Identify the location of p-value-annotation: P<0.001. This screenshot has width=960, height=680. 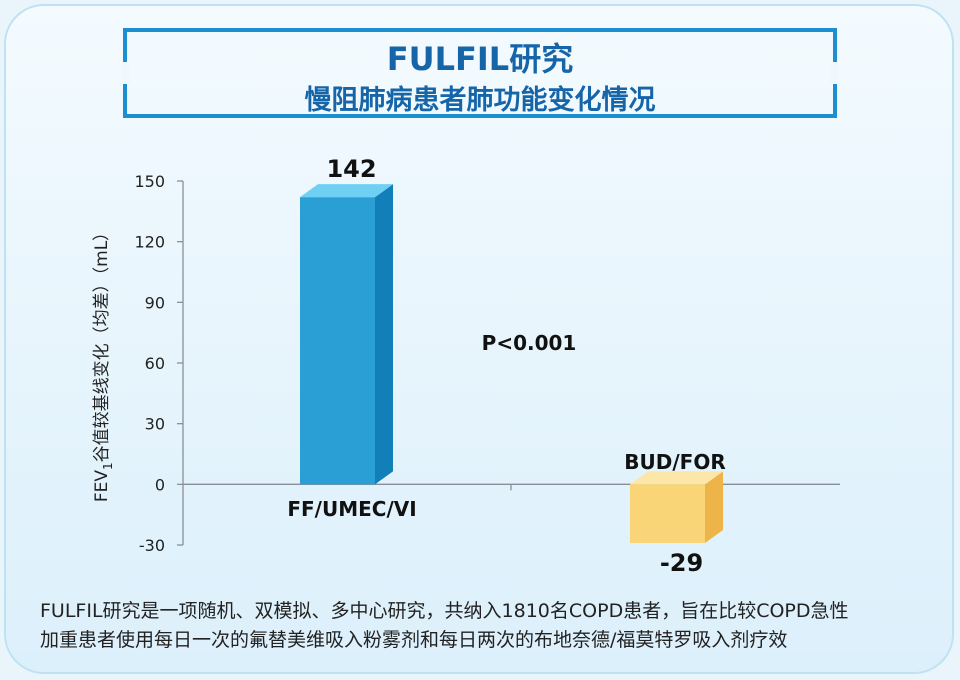
(529, 343).